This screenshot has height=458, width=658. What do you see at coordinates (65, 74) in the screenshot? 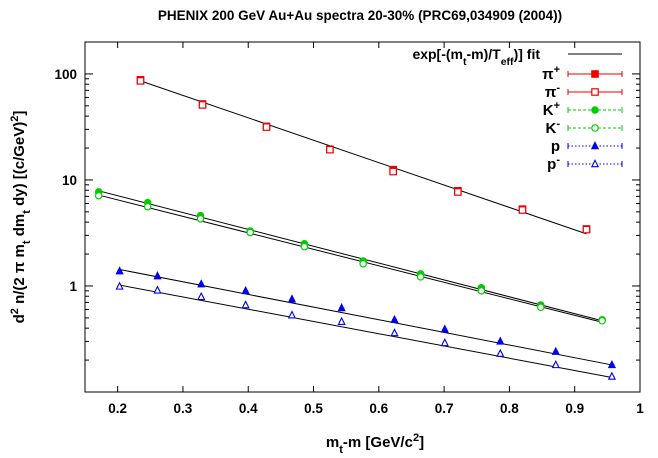
I see `y-tick-label: 100` at bounding box center [65, 74].